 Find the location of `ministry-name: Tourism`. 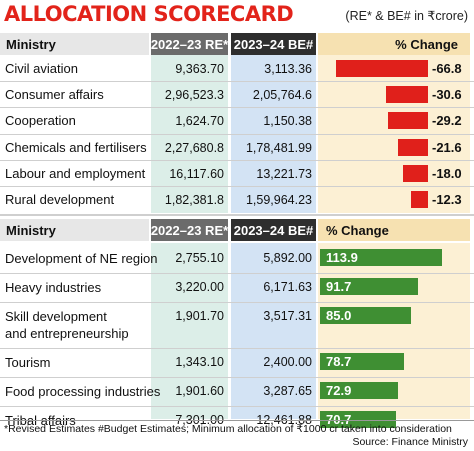

ministry-name: Tourism is located at coordinates (28, 362).